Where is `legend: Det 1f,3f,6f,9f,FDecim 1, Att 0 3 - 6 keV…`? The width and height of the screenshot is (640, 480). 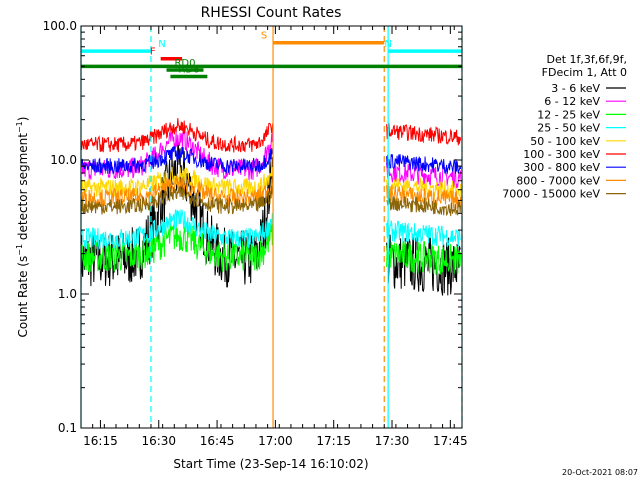
legend: Det 1f,3f,6f,9f,FDecim 1, Att 0 3 - 6 keV… is located at coordinates (564, 127).